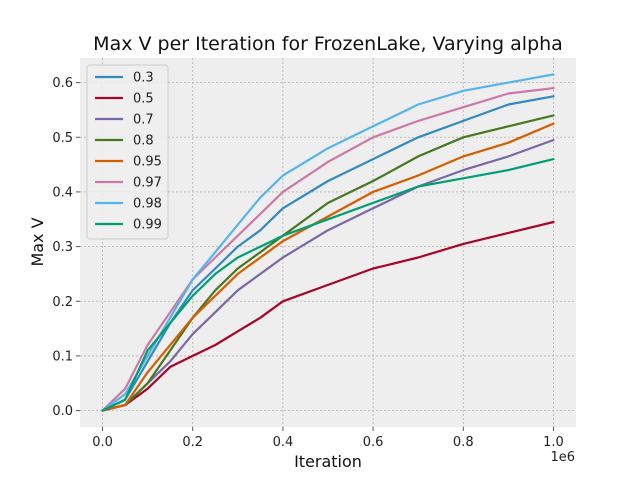 The height and width of the screenshot is (480, 640). I want to click on y-tick-label: 0.2, so click(62, 302).